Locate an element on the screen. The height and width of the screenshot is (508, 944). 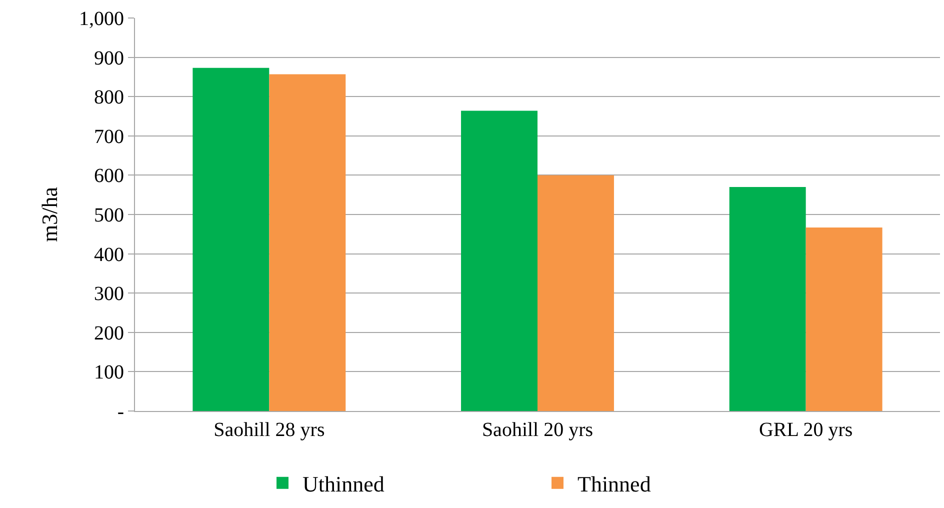
y-axis-title: m3/ha is located at coordinates (49, 214).